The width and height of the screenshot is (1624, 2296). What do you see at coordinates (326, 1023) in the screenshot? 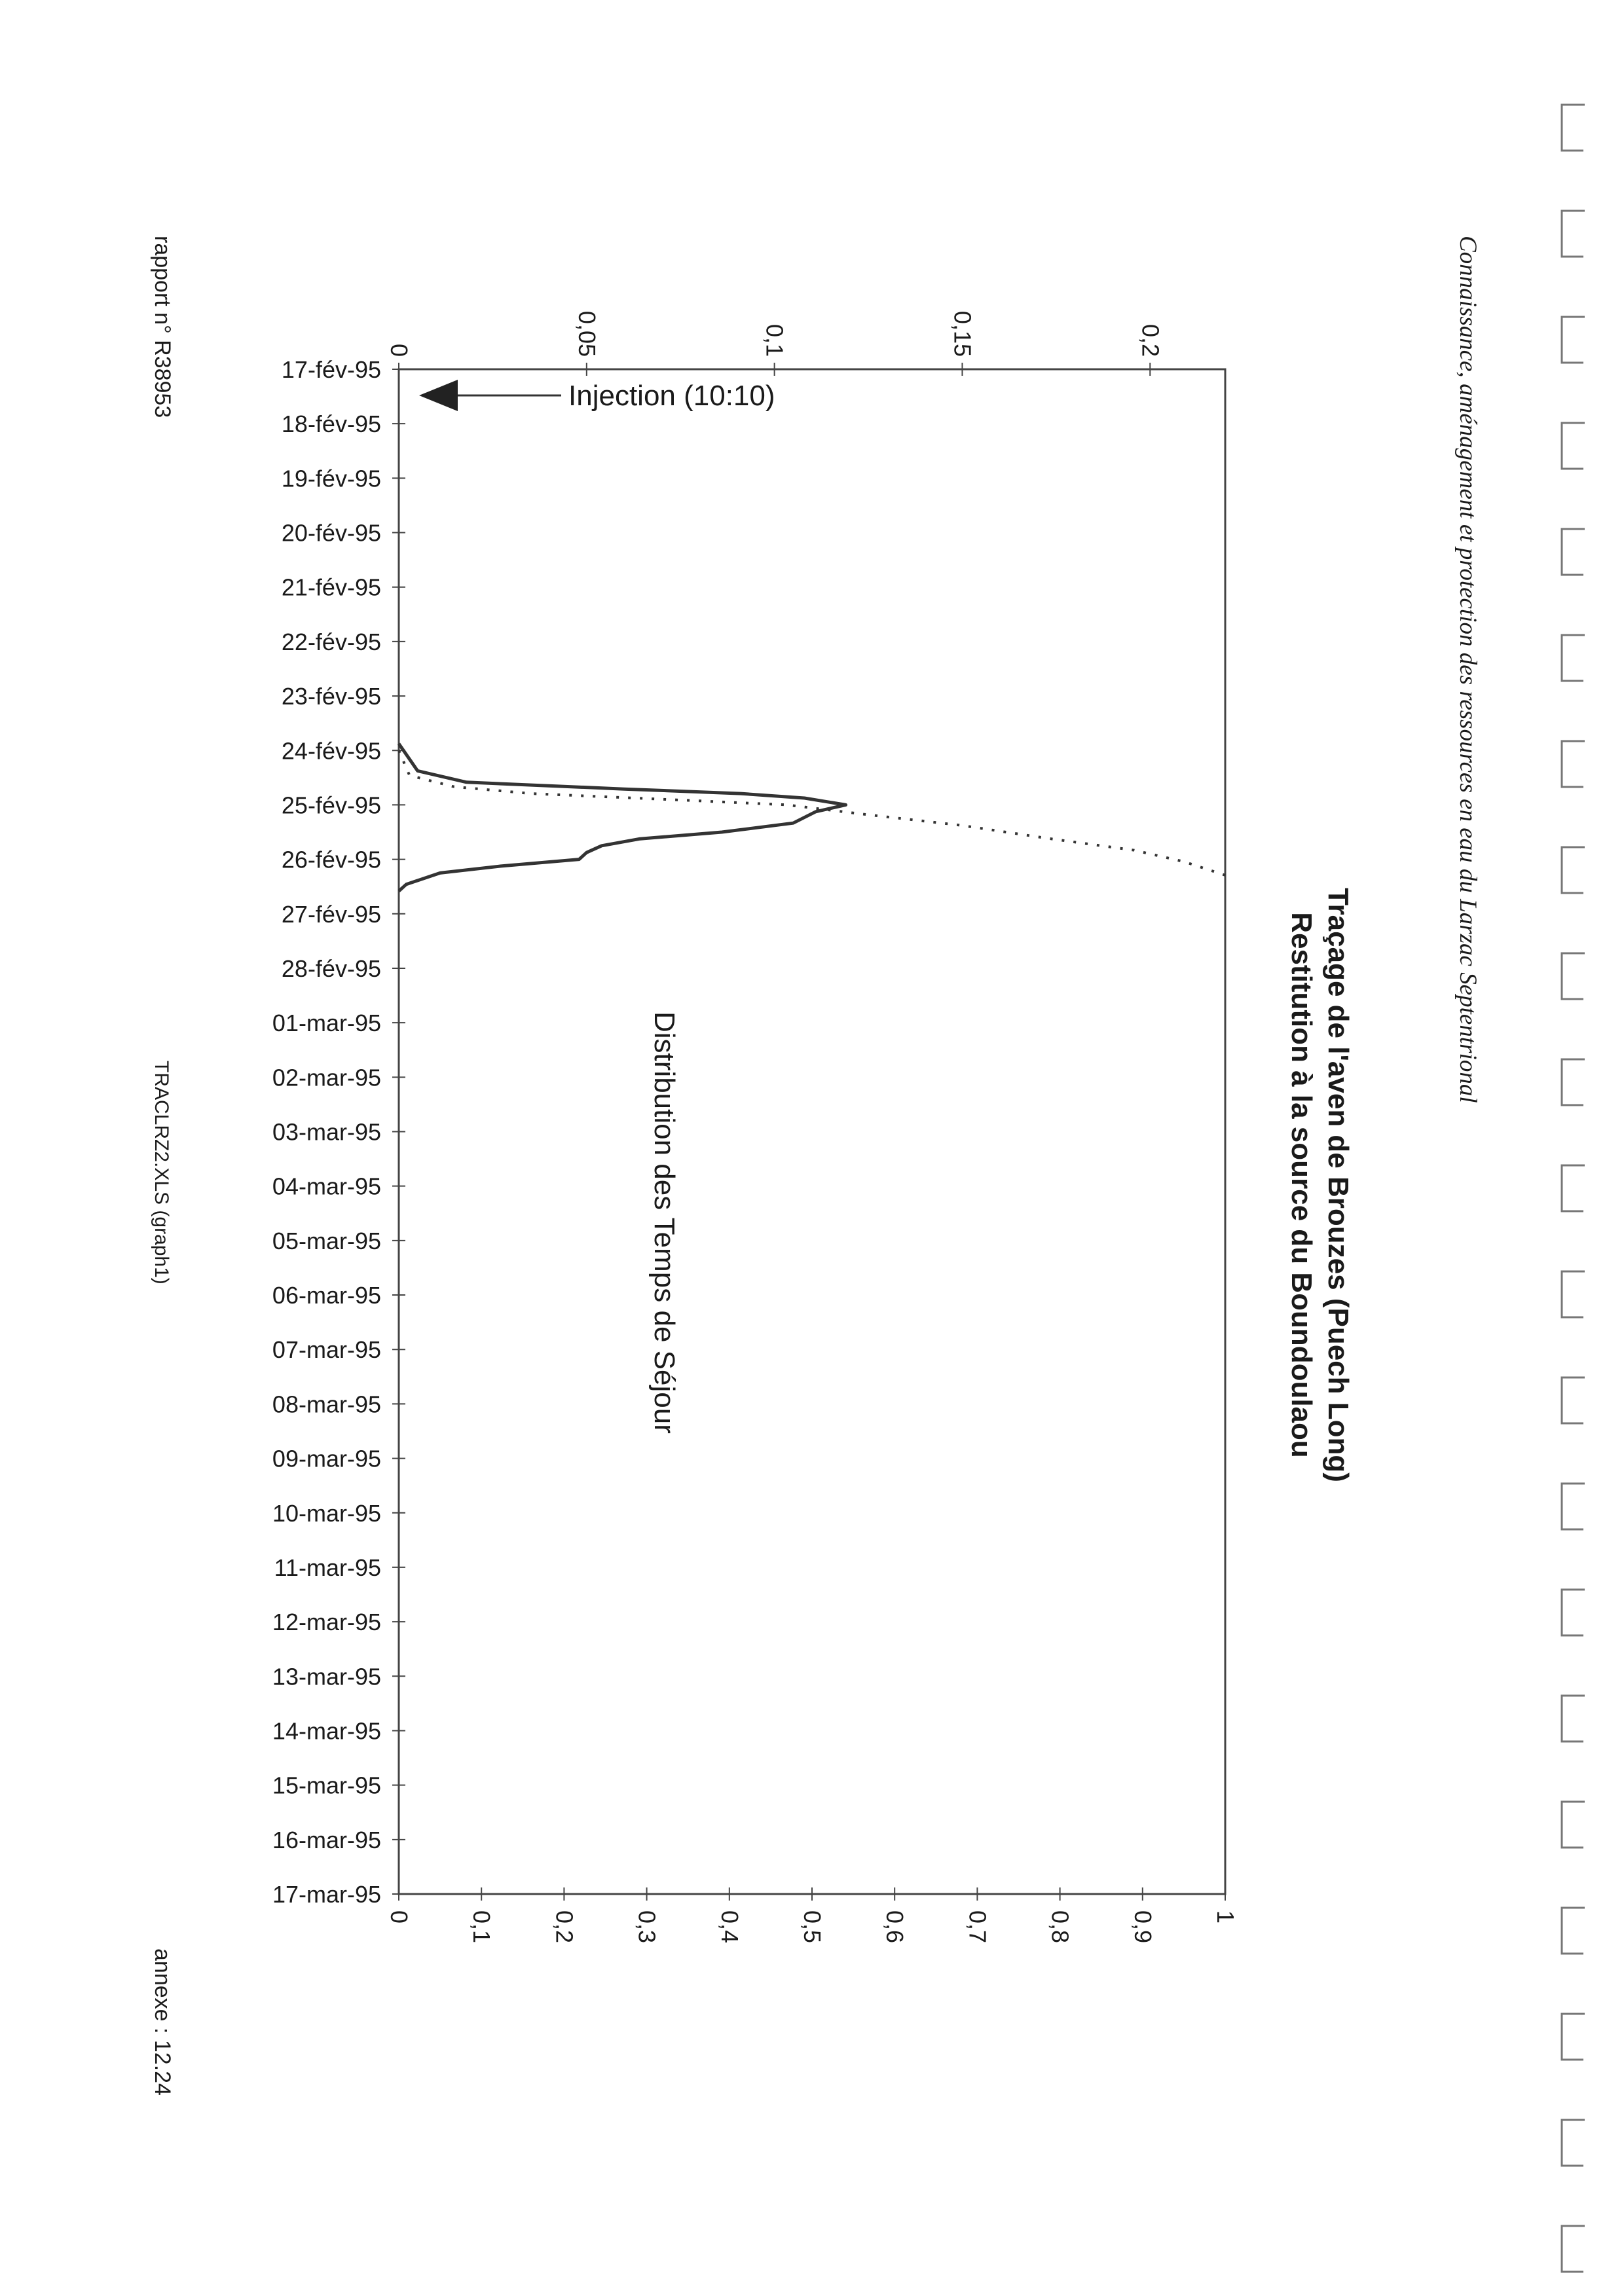
I see `x-tick-label: 01-mar-95` at bounding box center [326, 1023].